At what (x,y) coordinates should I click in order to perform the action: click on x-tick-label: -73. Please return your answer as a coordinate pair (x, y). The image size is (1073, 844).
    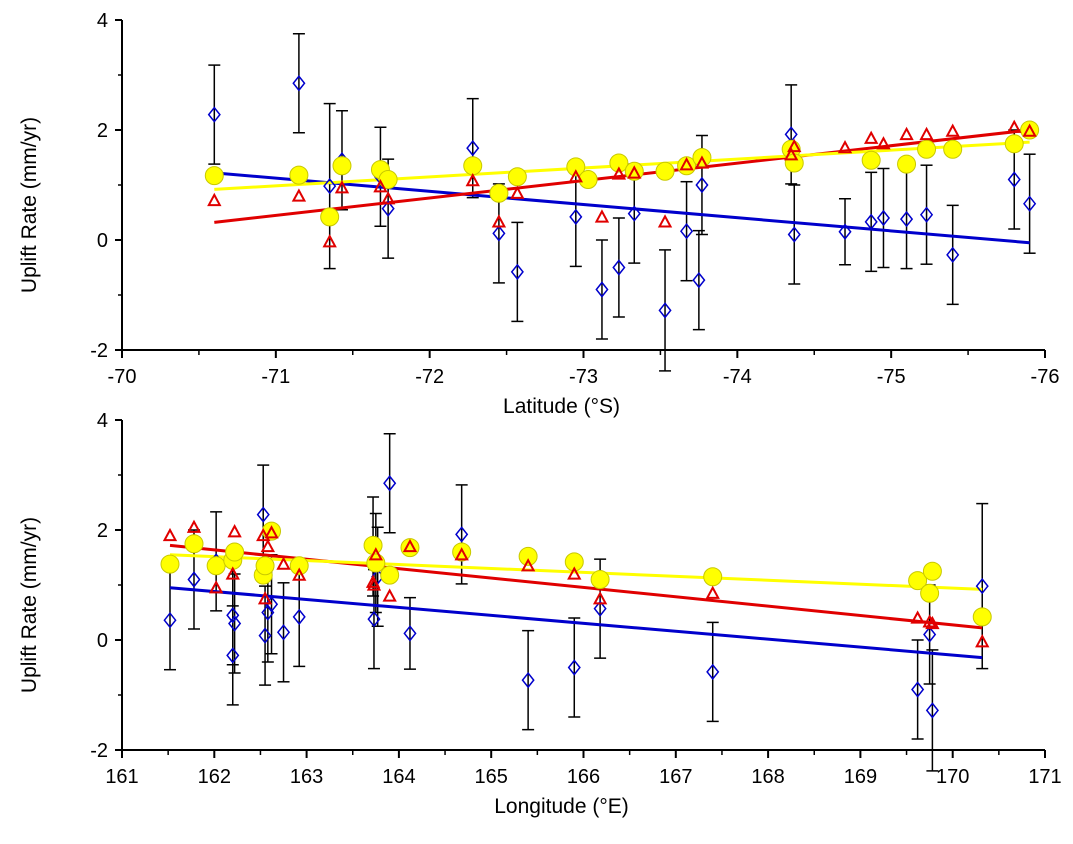
    Looking at the image, I should click on (583, 377).